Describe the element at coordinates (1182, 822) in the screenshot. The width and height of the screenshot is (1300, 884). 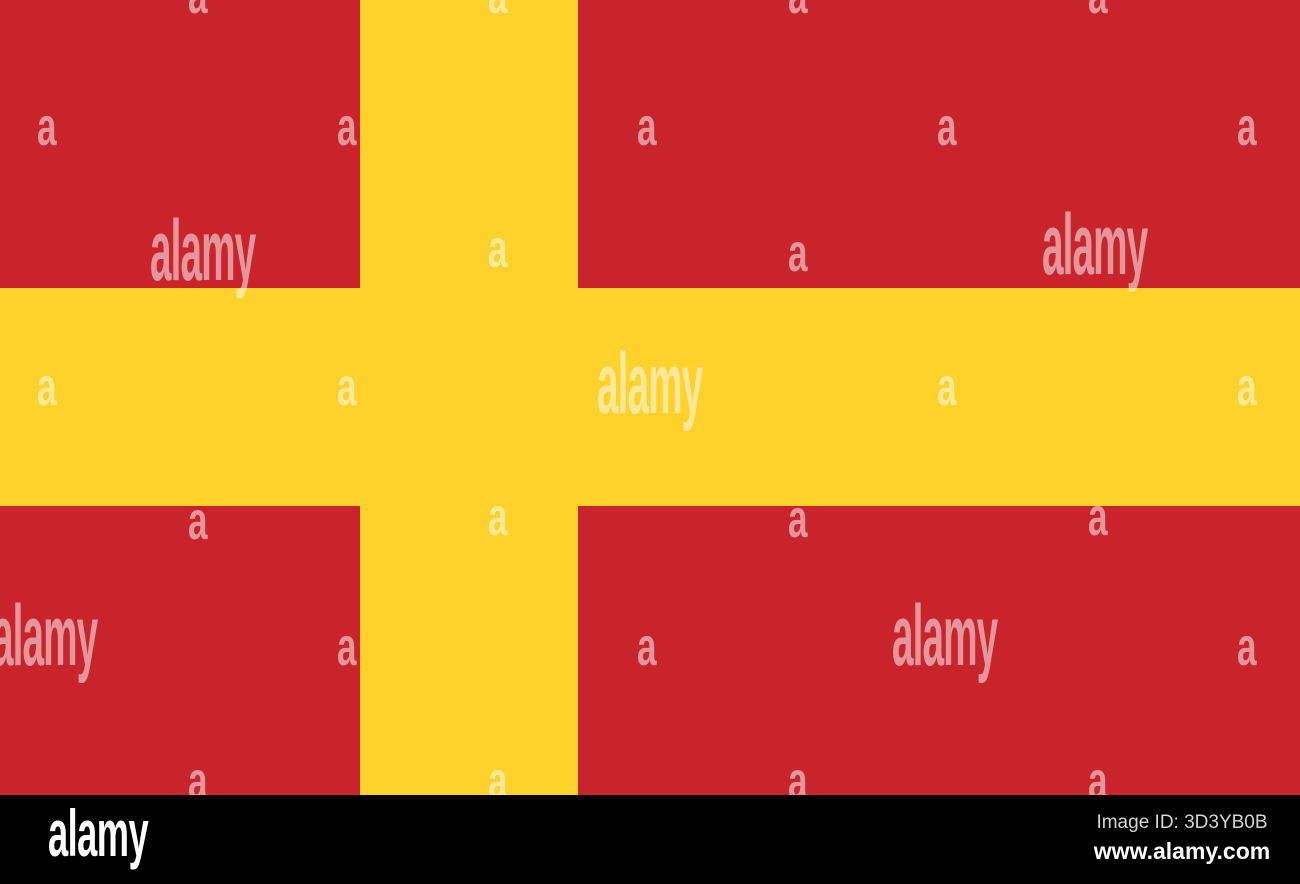
I see `image-id-text: Image ID: 3D3YB0B` at that location.